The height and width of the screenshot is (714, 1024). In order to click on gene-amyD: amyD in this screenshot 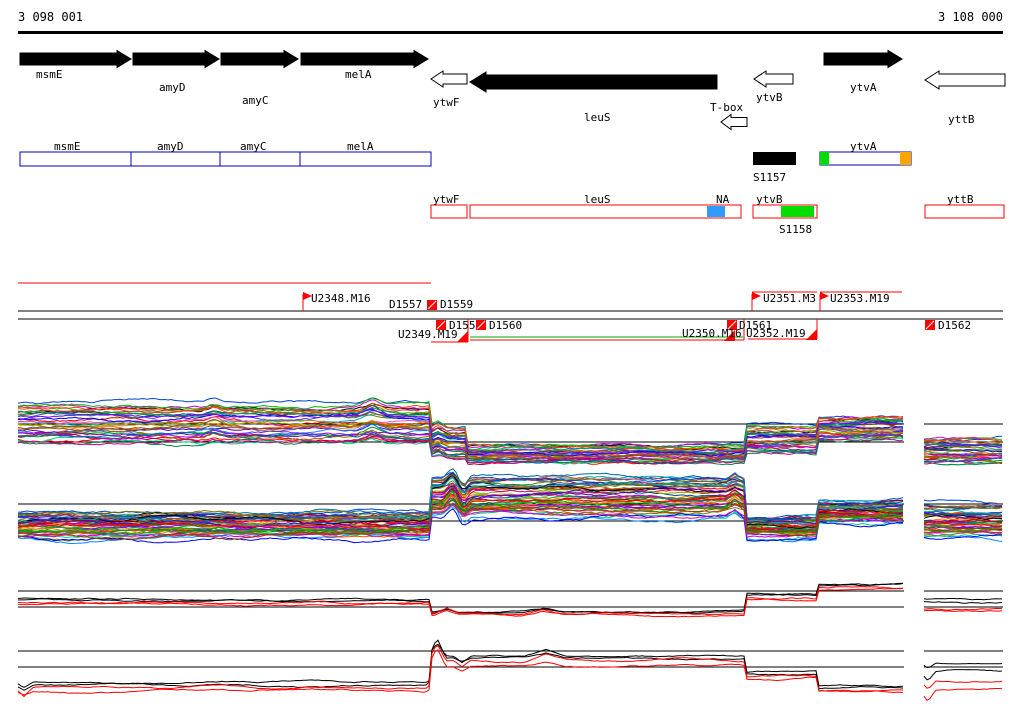, I will do `click(176, 72)`.